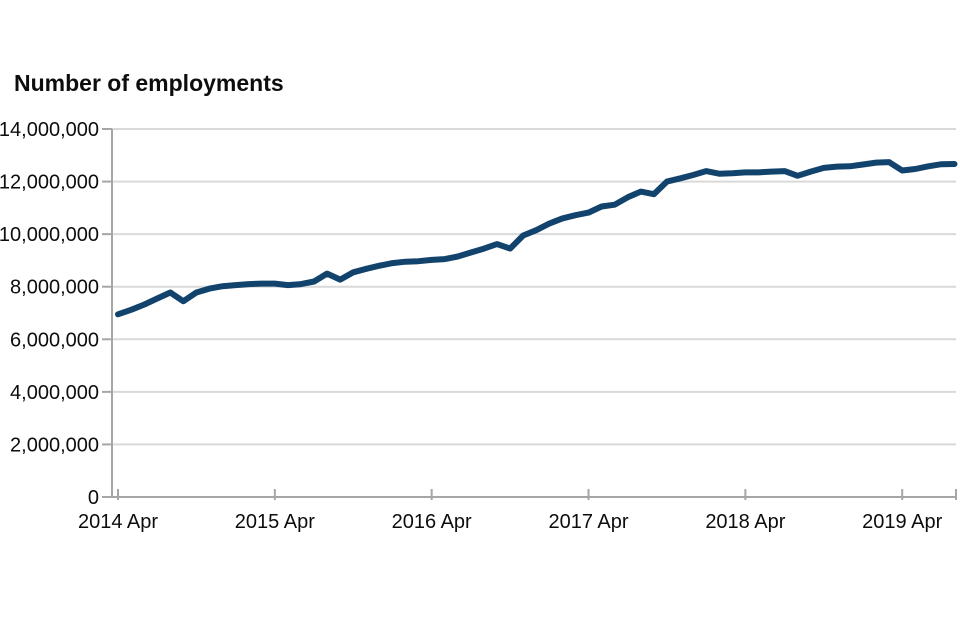 Image resolution: width=960 pixels, height=640 pixels. I want to click on x-tick-label: 2017 Apr, so click(588, 522).